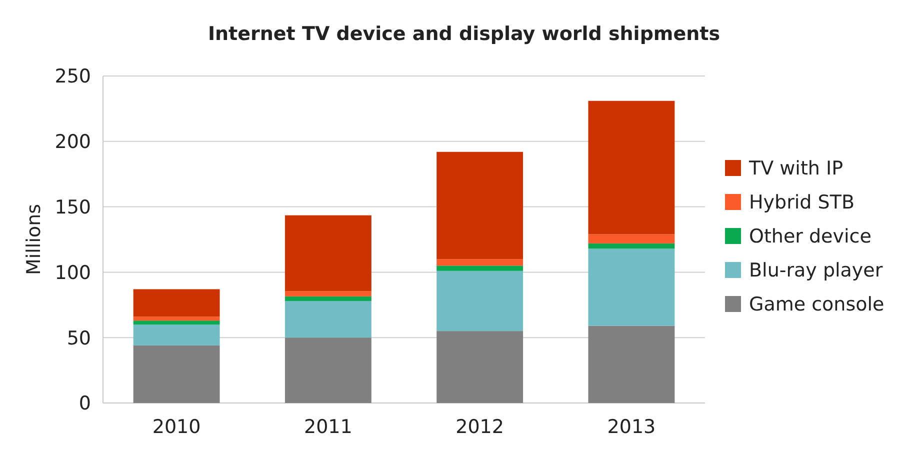 Image resolution: width=912 pixels, height=456 pixels. I want to click on chart-title: Internet TV device and display world shipments, so click(464, 34).